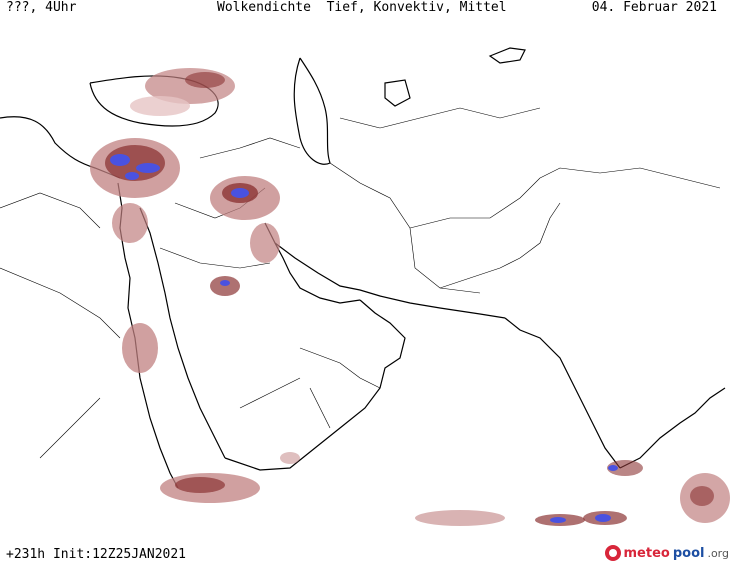 This screenshot has height=566, width=733. What do you see at coordinates (130, 223) in the screenshot?
I see `cloud-area-sinai` at bounding box center [130, 223].